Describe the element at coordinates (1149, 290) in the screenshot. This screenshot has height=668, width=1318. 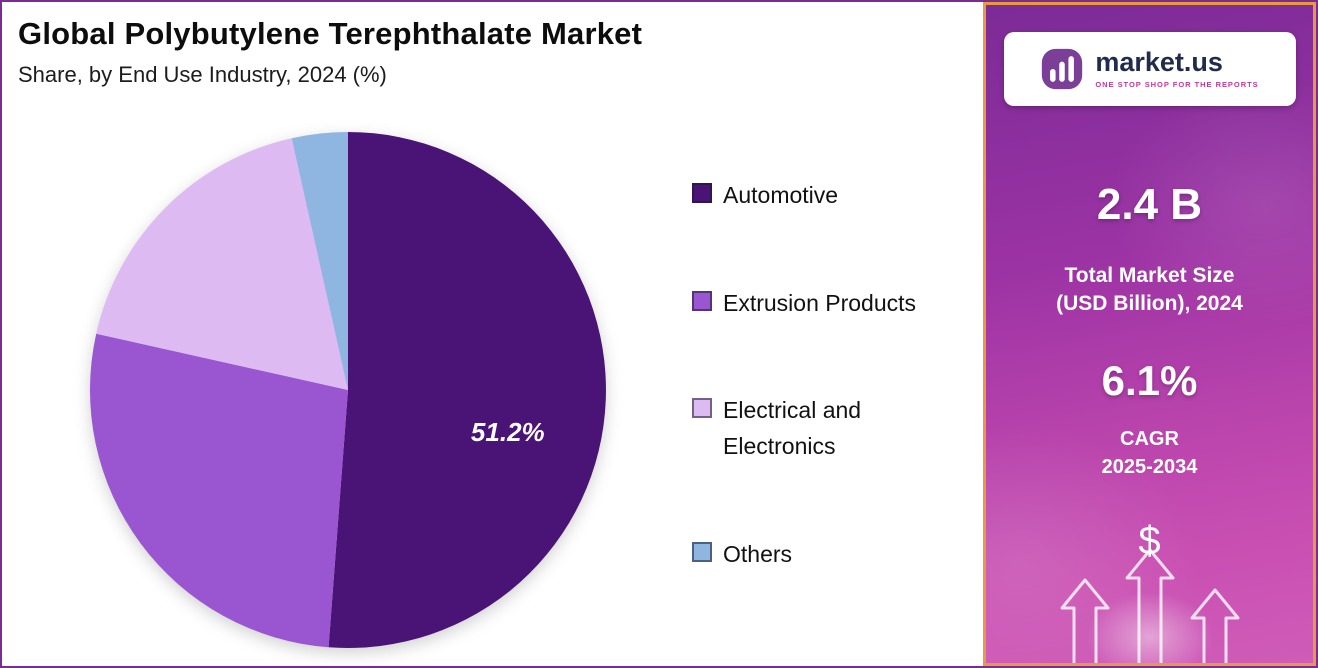
I see `market-size-label: Total Market Size (USD Billion), 2024` at that location.